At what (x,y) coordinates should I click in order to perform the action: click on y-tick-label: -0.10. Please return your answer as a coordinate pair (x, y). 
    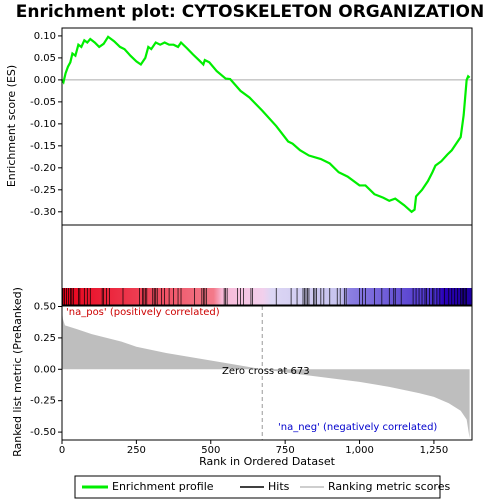
    Looking at the image, I should click on (43, 124).